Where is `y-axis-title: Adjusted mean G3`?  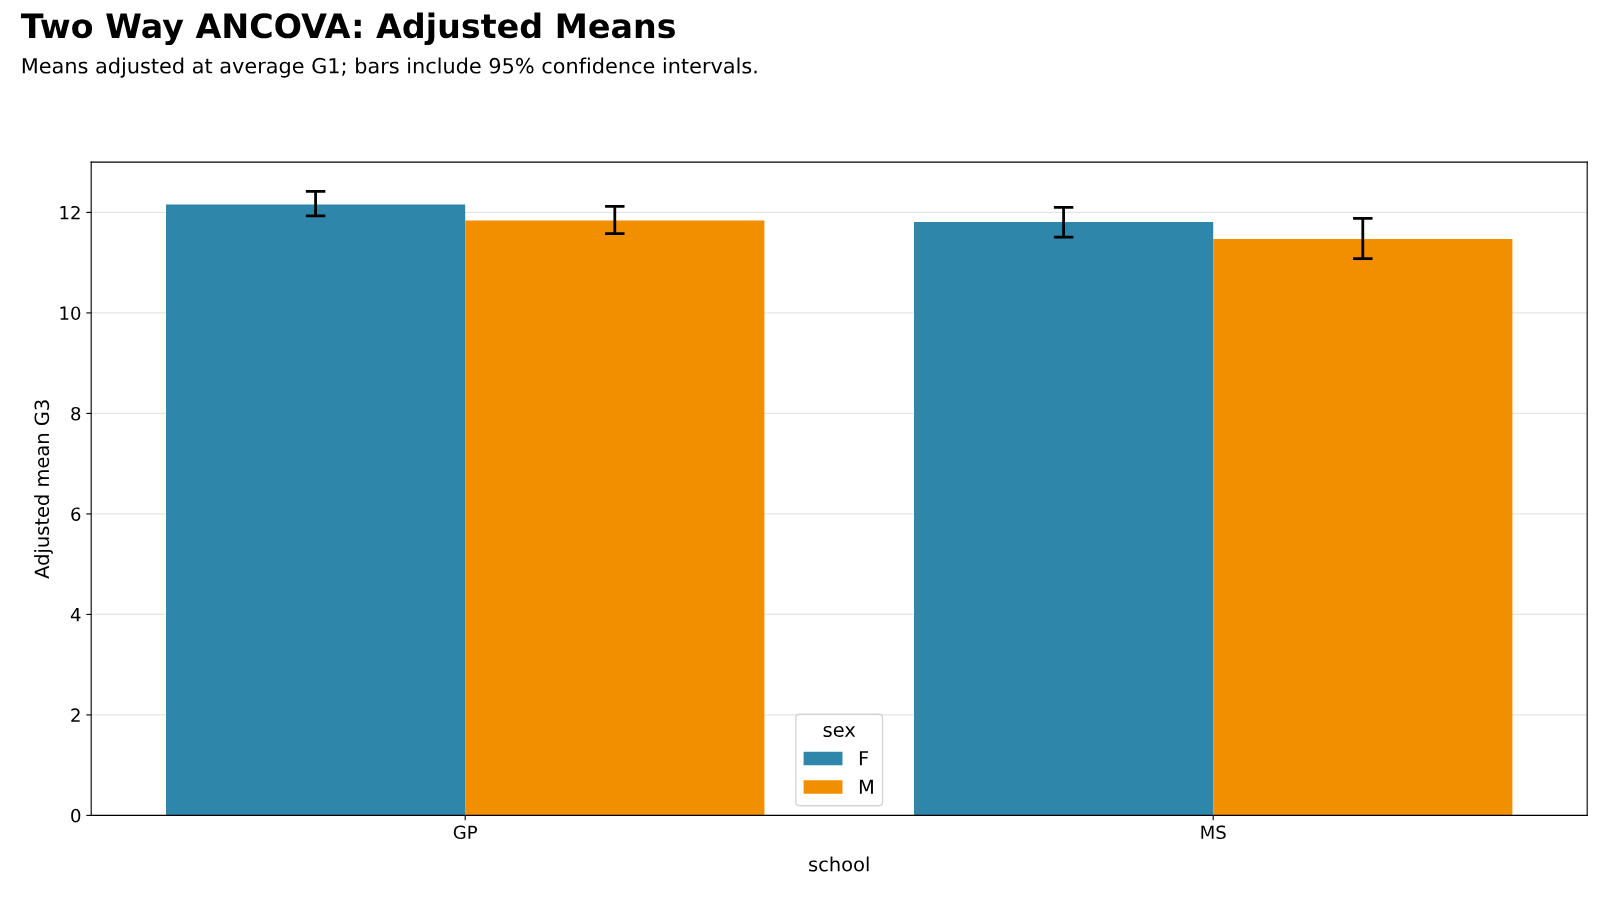 y-axis-title: Adjusted mean G3 is located at coordinates (43, 489).